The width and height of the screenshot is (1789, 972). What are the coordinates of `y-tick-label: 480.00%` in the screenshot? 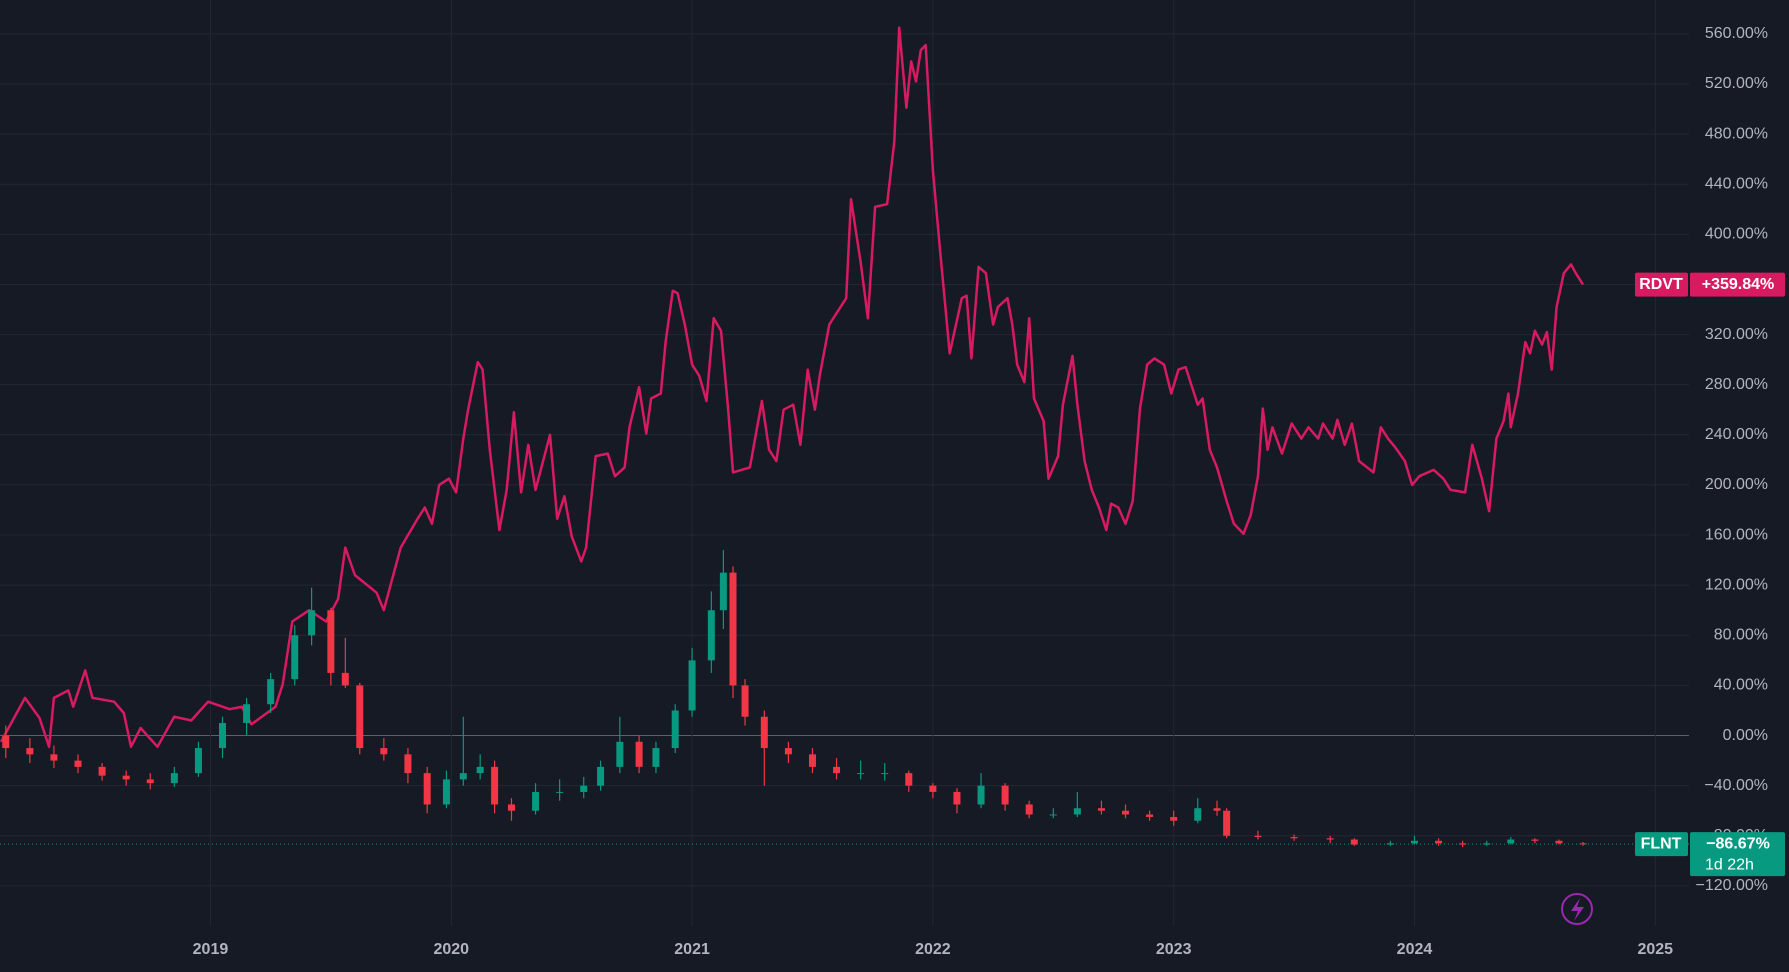 It's located at (1736, 133).